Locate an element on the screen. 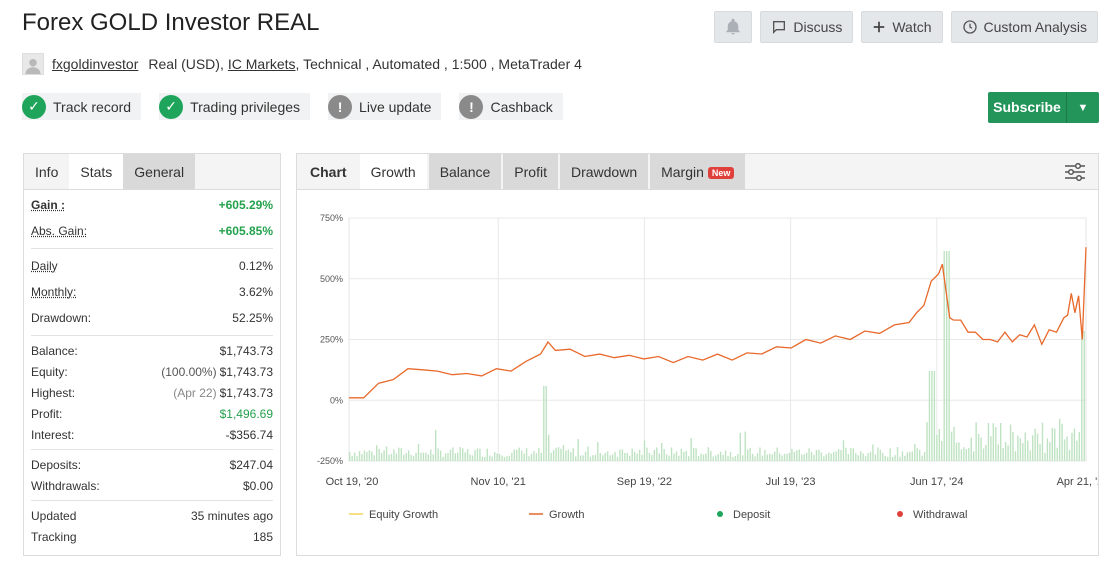 The image size is (1116, 564). stat-equity: Equity: (100.00%) $1,743.73 is located at coordinates (152, 371).